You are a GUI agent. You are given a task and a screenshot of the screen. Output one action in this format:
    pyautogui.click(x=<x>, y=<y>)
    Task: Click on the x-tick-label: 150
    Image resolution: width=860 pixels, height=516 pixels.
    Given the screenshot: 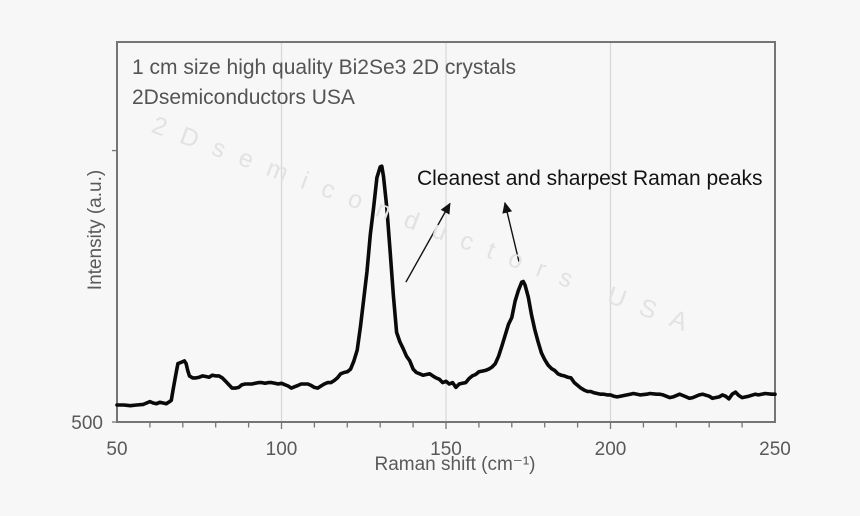 What is the action you would take?
    pyautogui.click(x=446, y=449)
    